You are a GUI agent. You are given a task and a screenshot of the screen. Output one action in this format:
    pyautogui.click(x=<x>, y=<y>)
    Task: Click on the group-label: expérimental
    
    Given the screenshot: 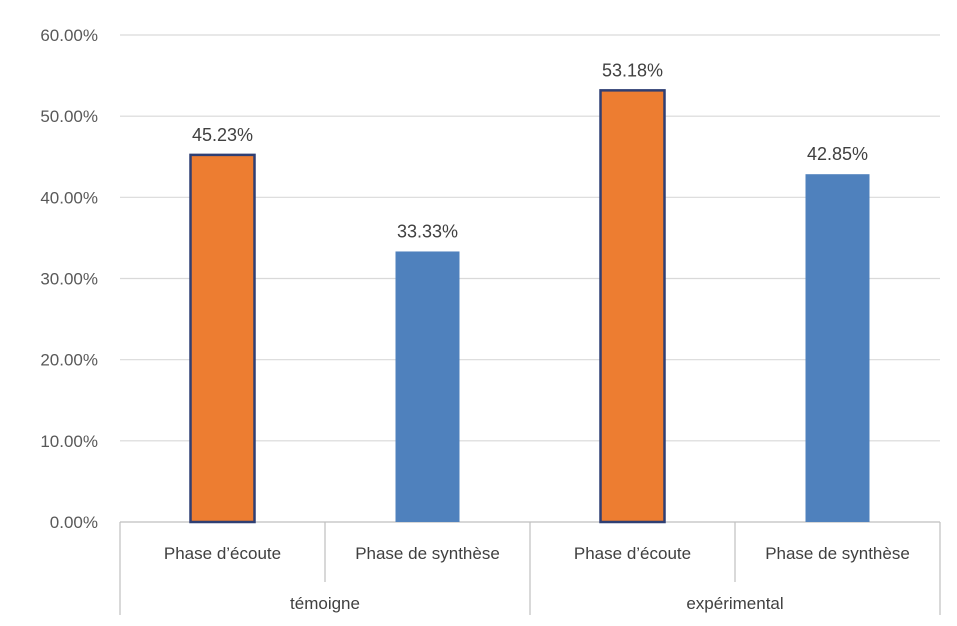 What is the action you would take?
    pyautogui.click(x=734, y=603)
    